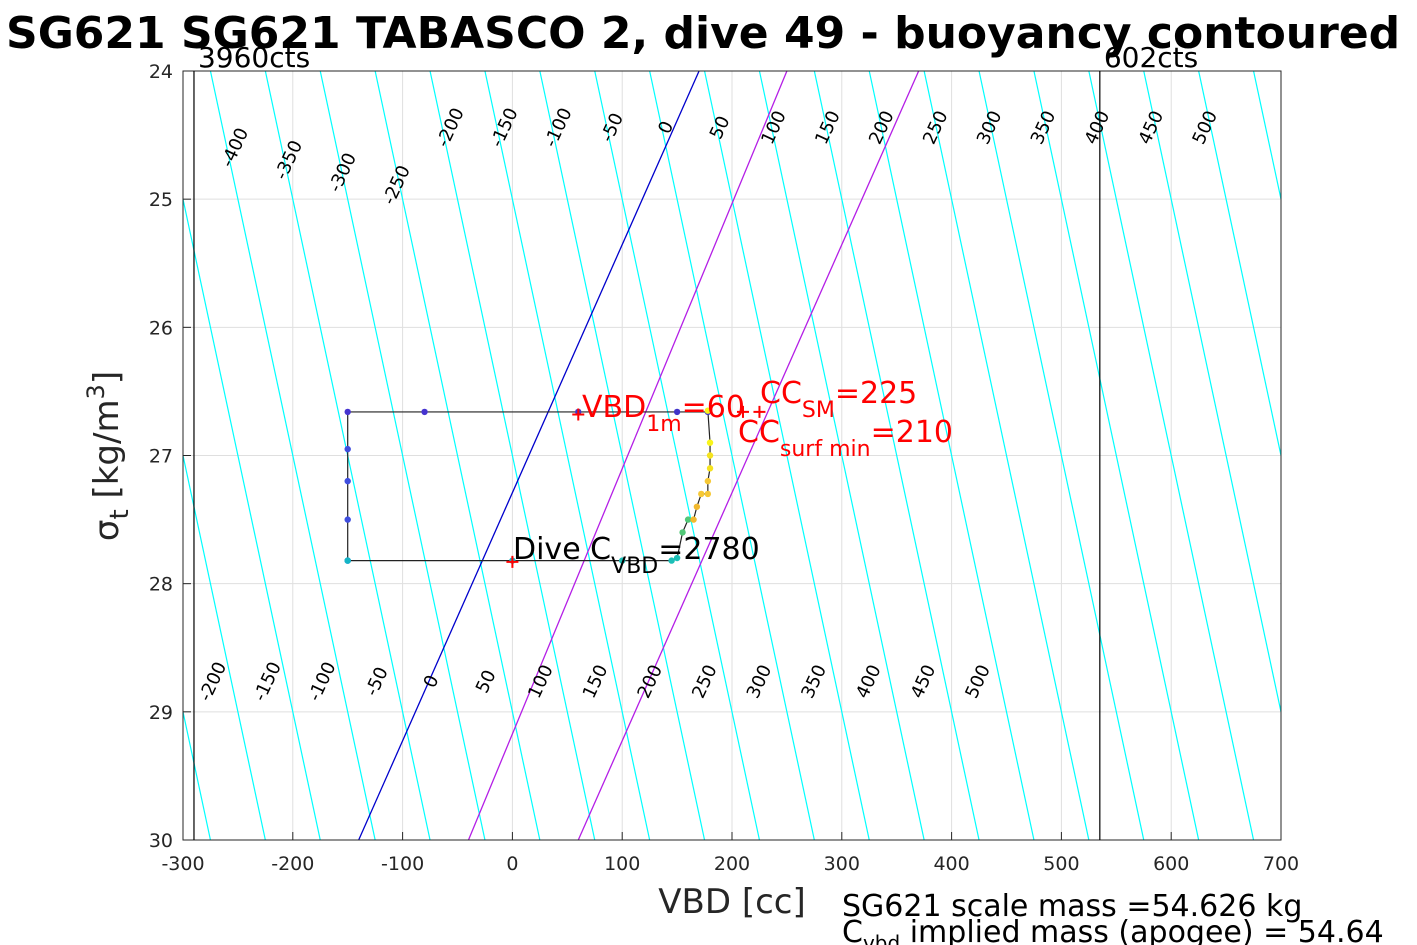 This screenshot has height=945, width=1417. I want to click on x-tick-label-6: 300, so click(842, 864).